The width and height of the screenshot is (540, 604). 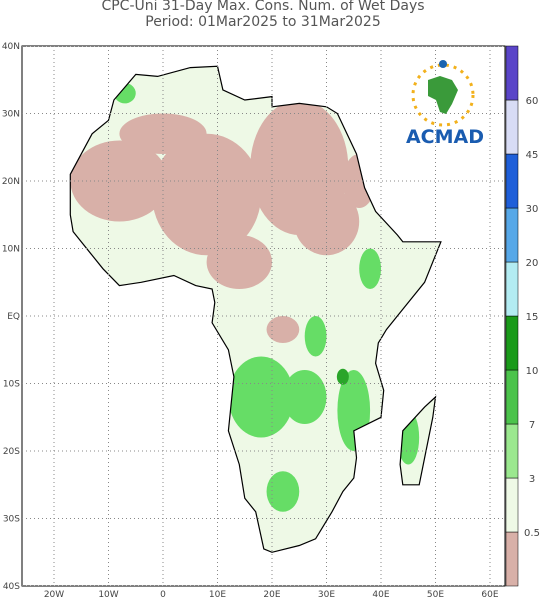 What do you see at coordinates (532, 533) in the screenshot?
I see `colorbar-label: 0.5` at bounding box center [532, 533].